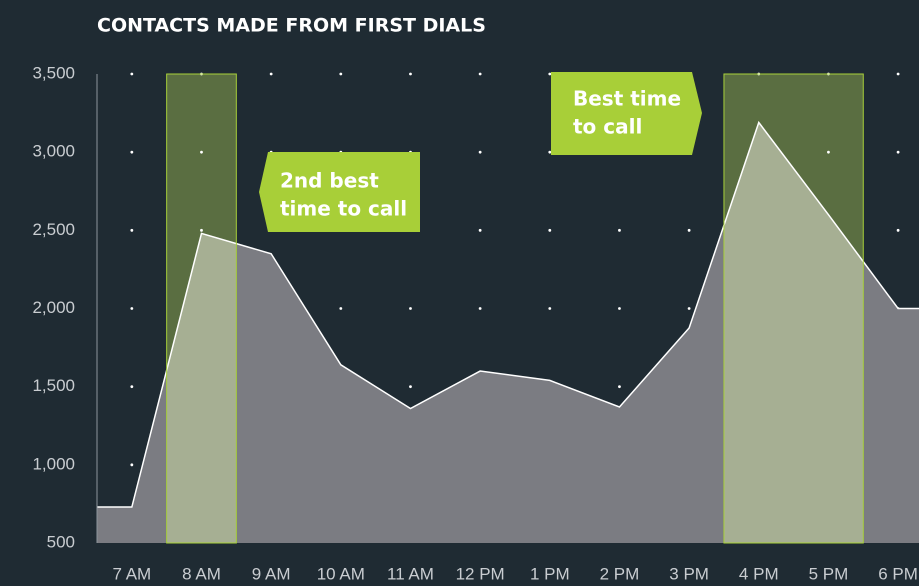  Describe the element at coordinates (689, 573) in the screenshot. I see `x-tick-label: 3 PM` at that location.